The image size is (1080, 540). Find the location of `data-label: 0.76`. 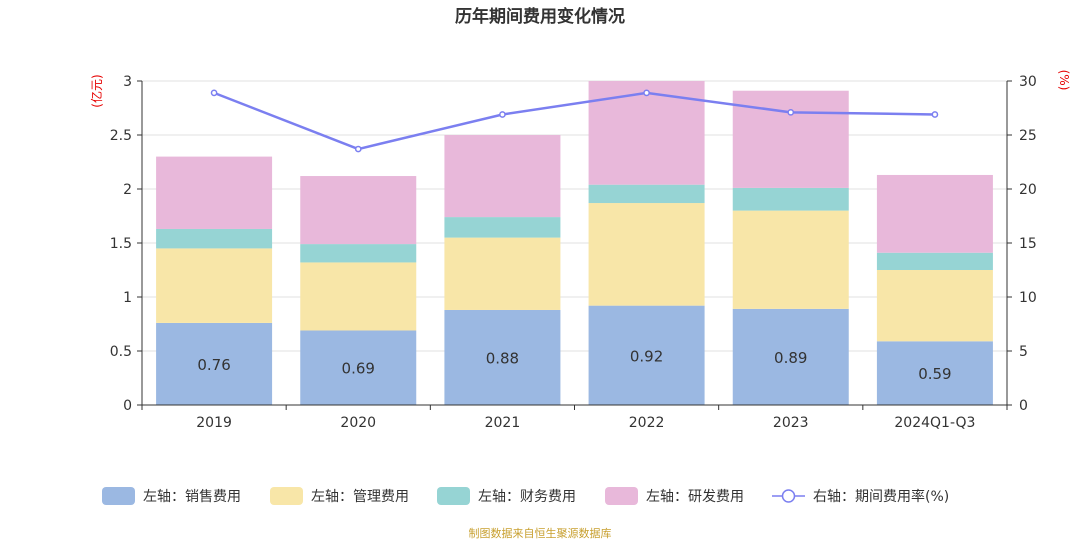

data-label: 0.76 is located at coordinates (213, 365).